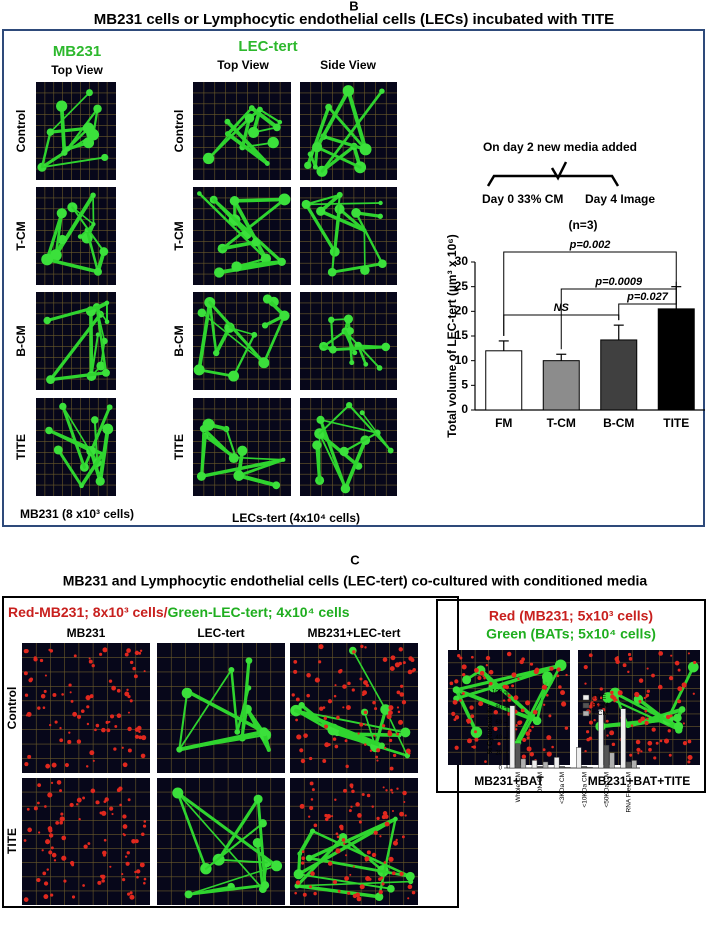 Image resolution: width=708 pixels, height=931 pixels. Describe the element at coordinates (21, 235) in the screenshot. I see `row-label: T-CM` at that location.